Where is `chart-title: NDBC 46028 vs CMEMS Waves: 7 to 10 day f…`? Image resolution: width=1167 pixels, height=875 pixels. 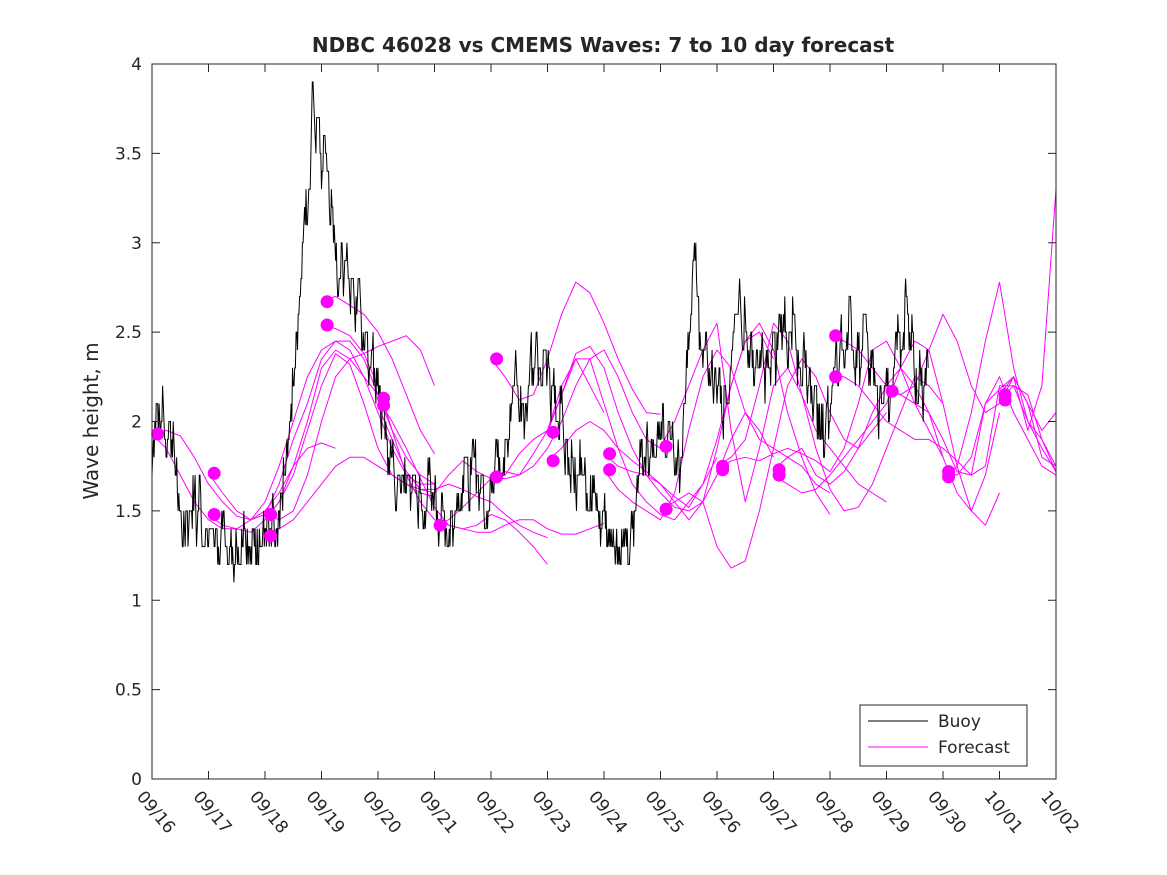
chart-title: NDBC 46028 vs CMEMS Waves: 7 to 10 day f… is located at coordinates (603, 45).